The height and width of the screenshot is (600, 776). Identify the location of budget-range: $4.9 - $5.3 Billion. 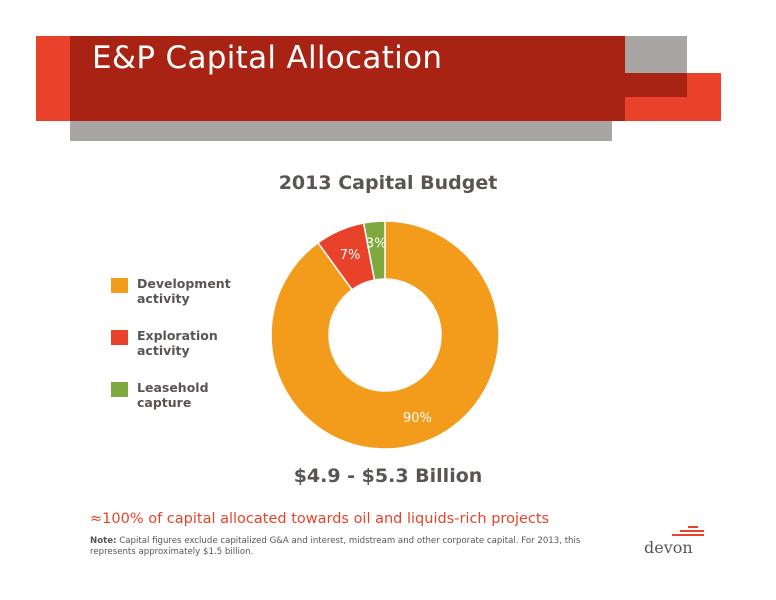
(388, 476).